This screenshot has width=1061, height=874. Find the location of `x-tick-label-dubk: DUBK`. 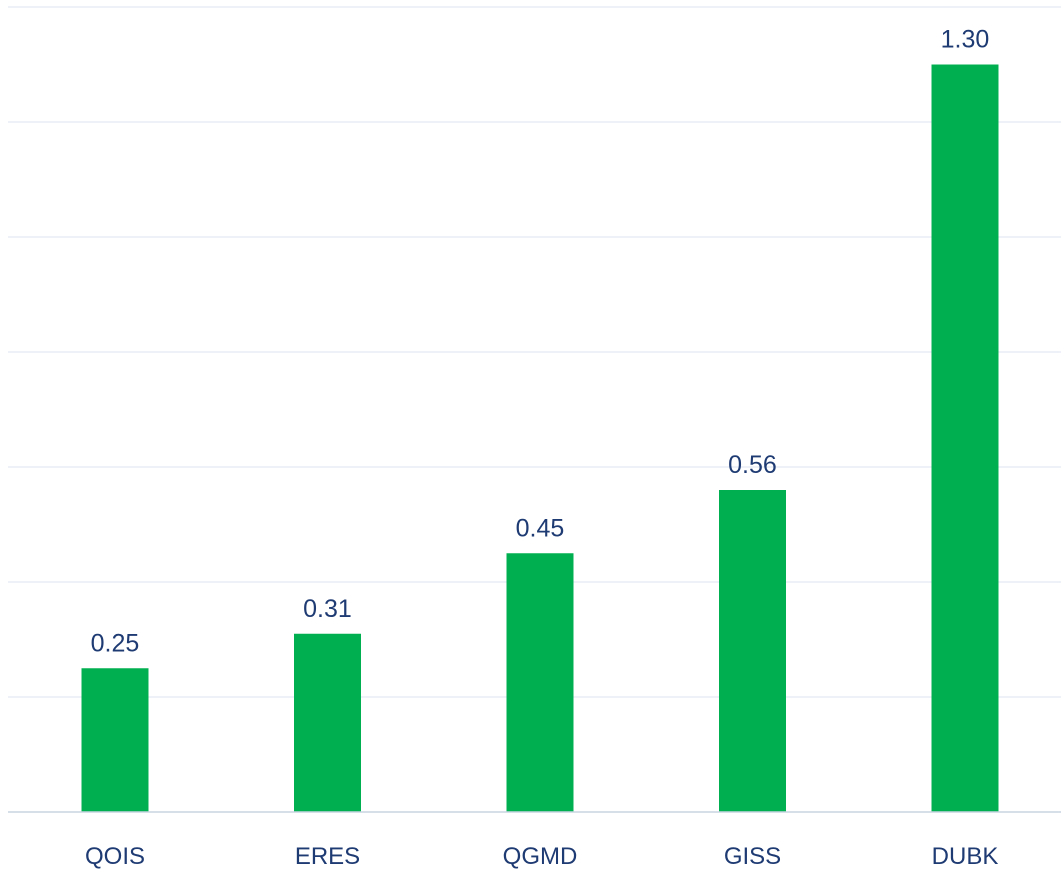

x-tick-label-dubk: DUBK is located at coordinates (965, 856).